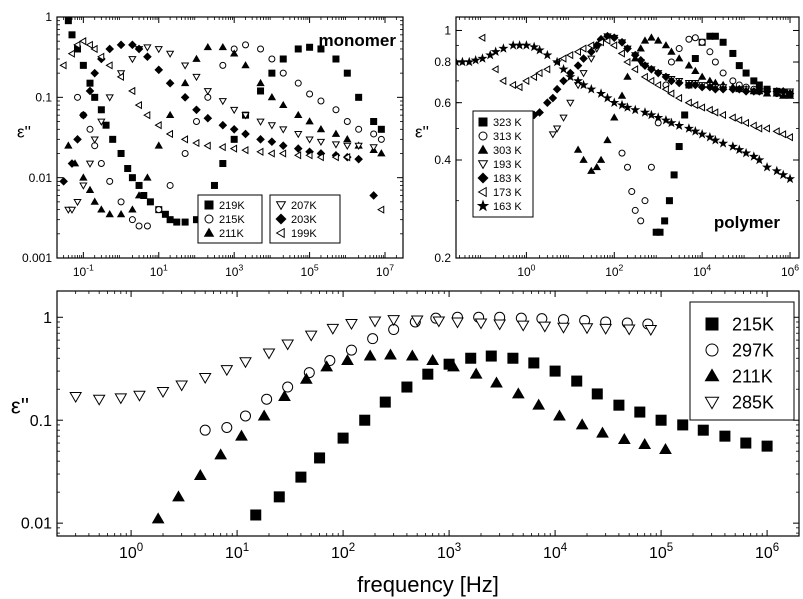 Image resolution: width=803 pixels, height=599 pixels. Describe the element at coordinates (507, 123) in the screenshot. I see `legend-label: 323 K` at that location.